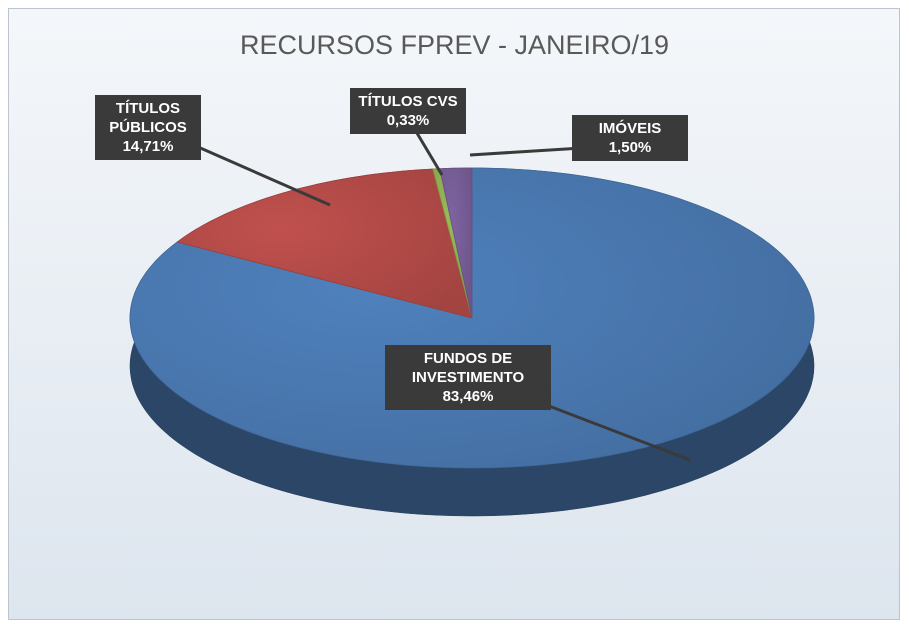 The width and height of the screenshot is (909, 629). What do you see at coordinates (408, 111) in the screenshot?
I see `data-label: TÍTULOS CVS 0,33%` at bounding box center [408, 111].